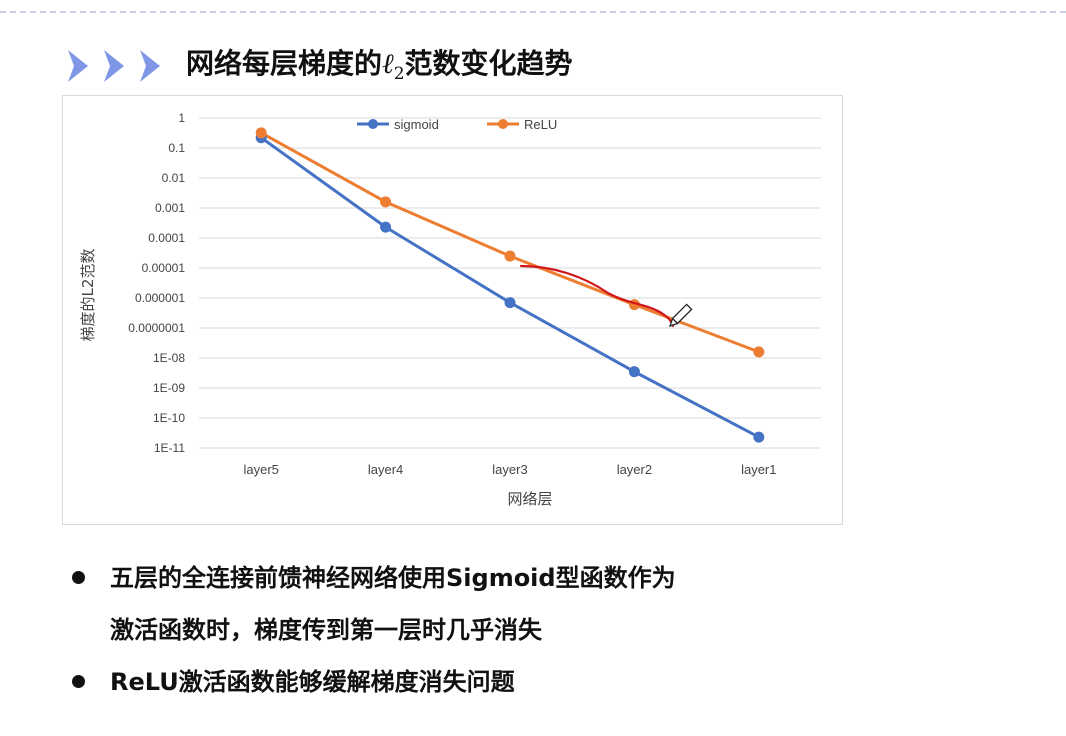 The height and width of the screenshot is (736, 1066). I want to click on y-tick-label: 1E-11, so click(169, 448).